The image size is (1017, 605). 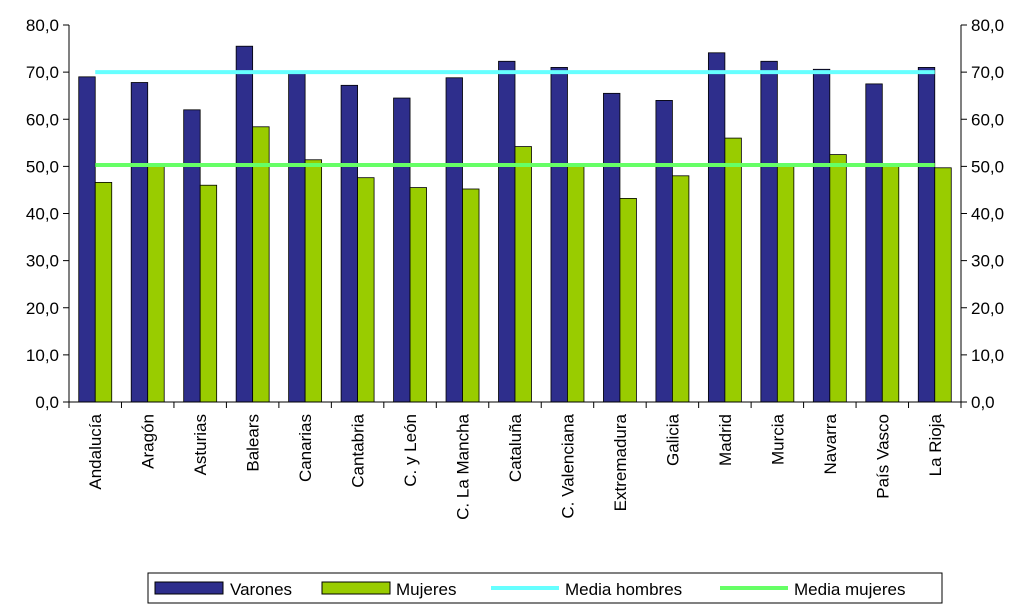 I want to click on y-tick-label-right: 20,0, so click(x=987, y=308).